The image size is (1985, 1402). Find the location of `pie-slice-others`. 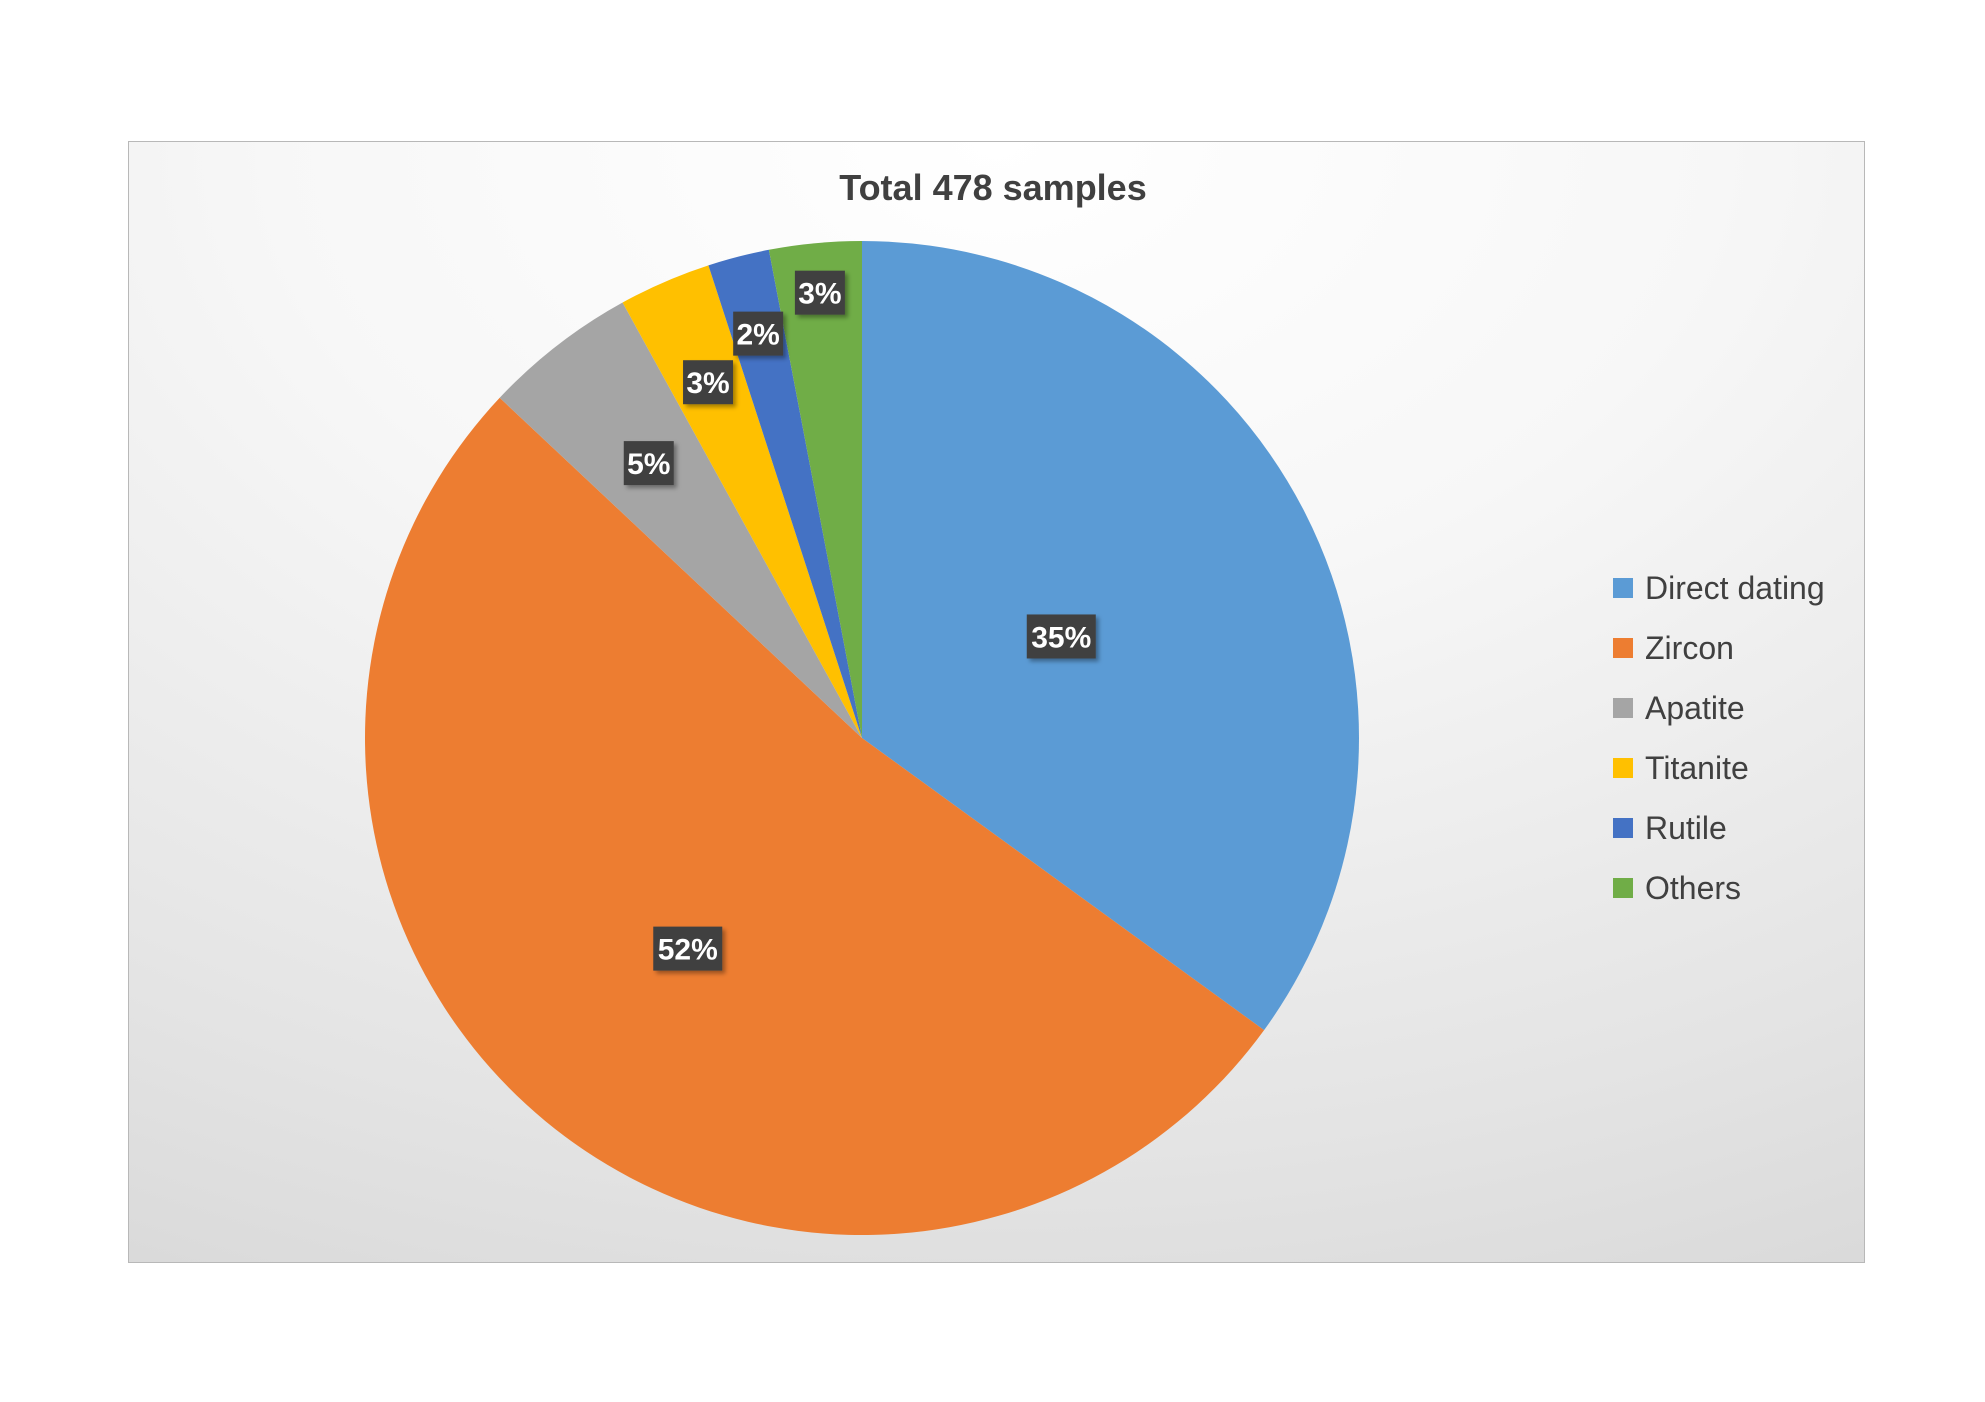

pie-slice-others is located at coordinates (815, 489).